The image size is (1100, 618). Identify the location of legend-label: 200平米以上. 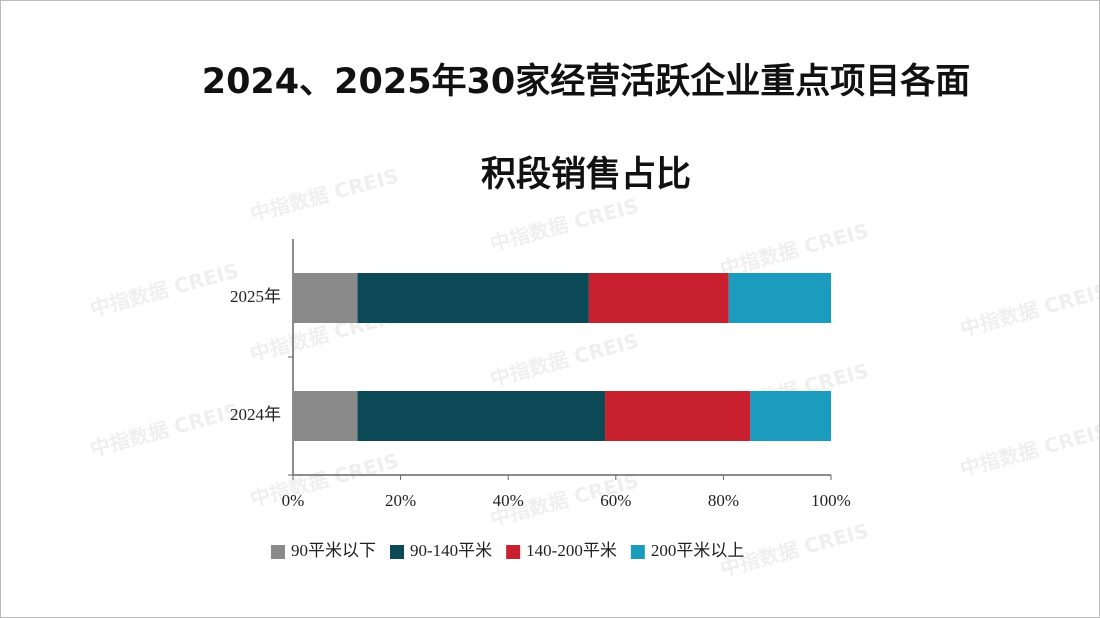
(698, 550).